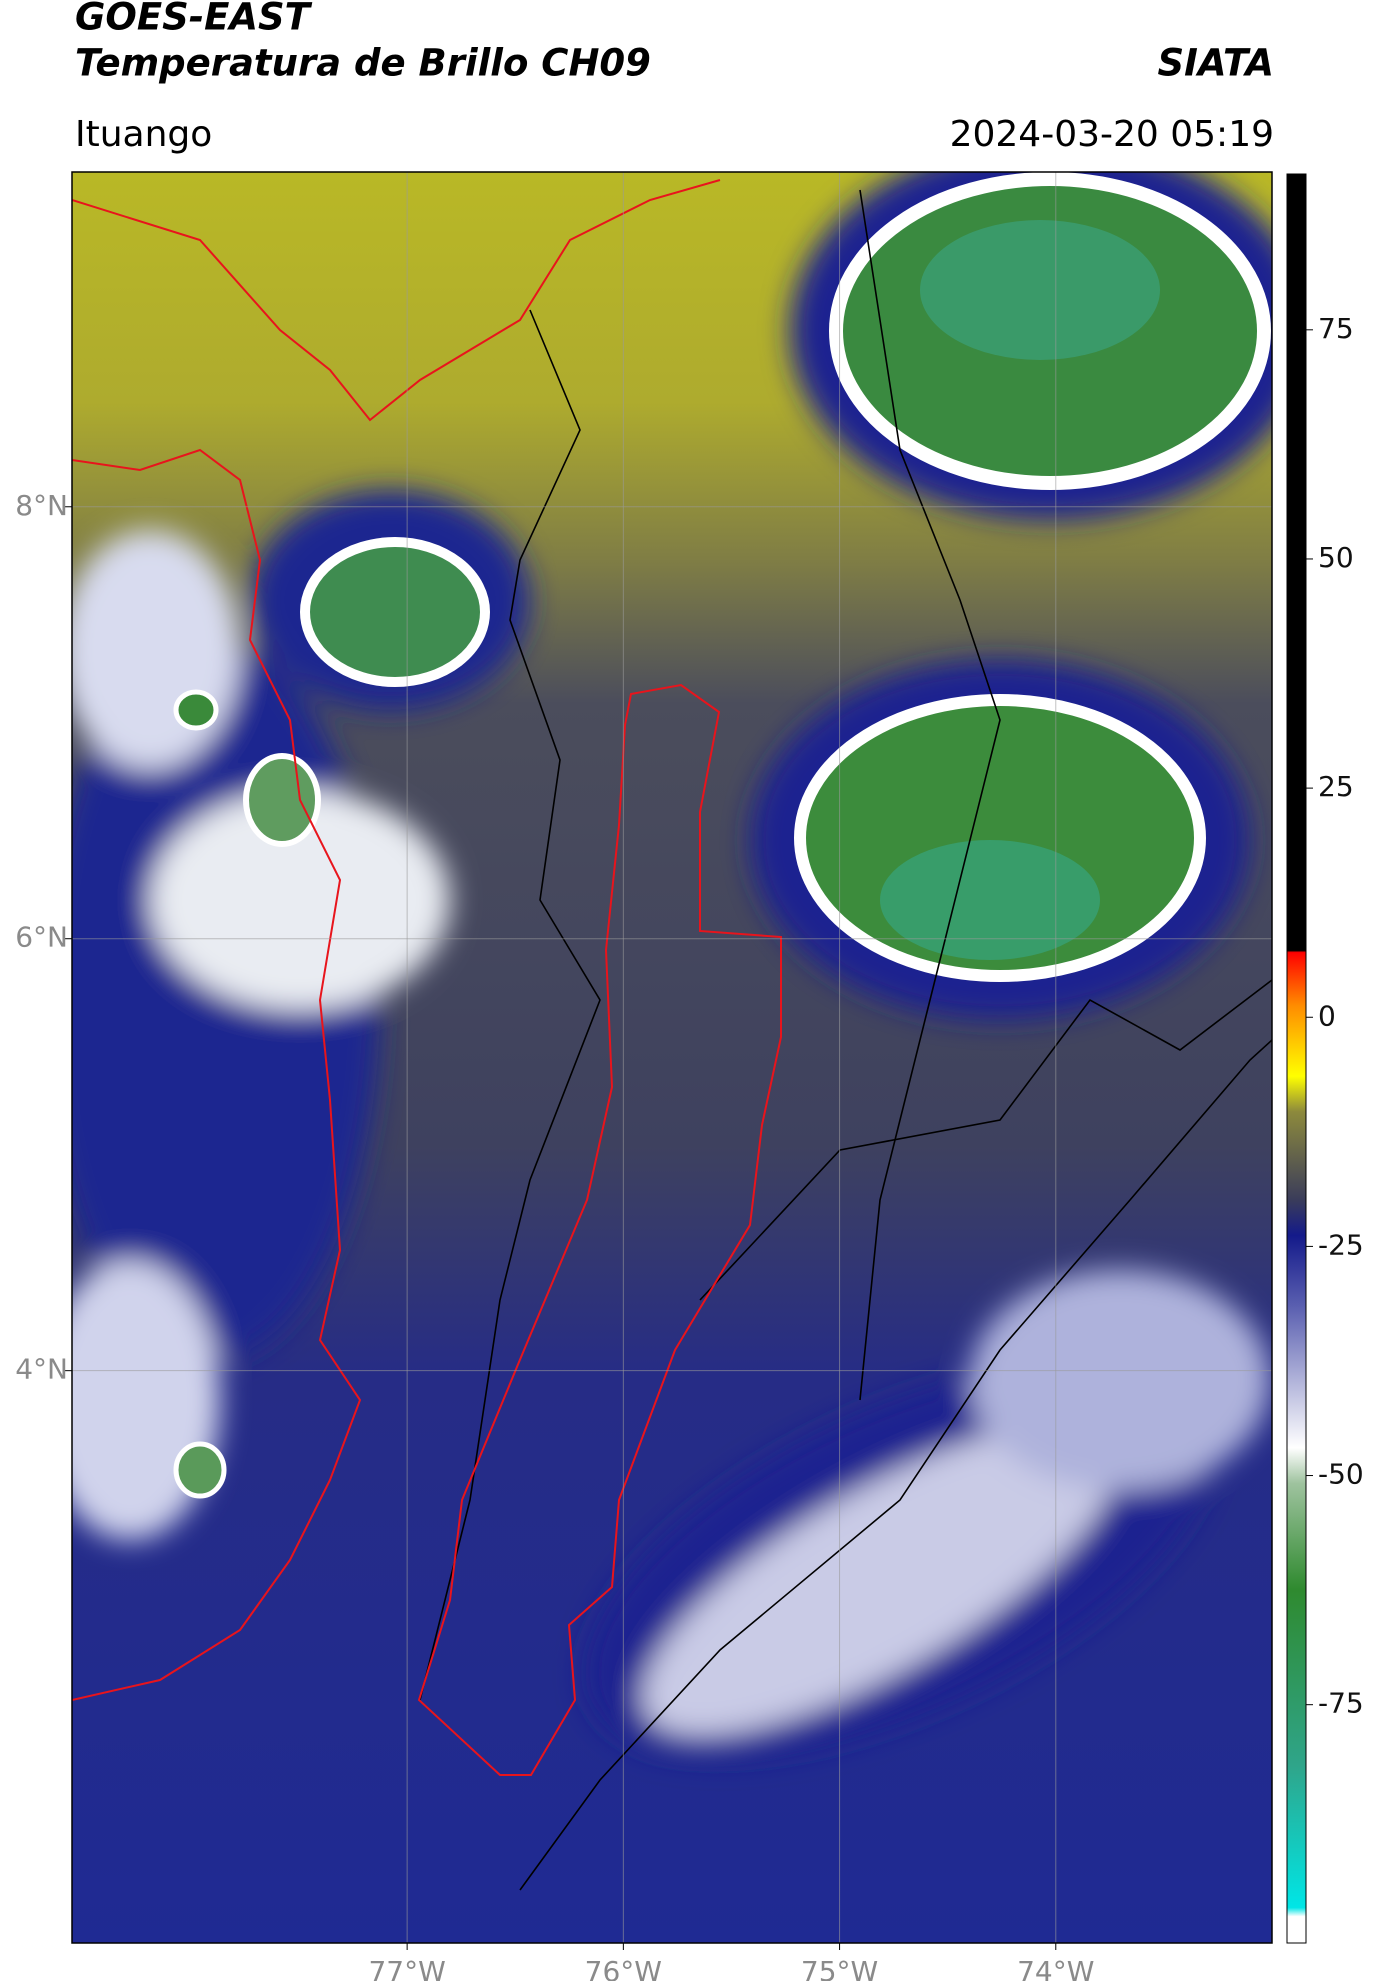  Describe the element at coordinates (1341, 1703) in the screenshot. I see `colorbar-tick-label: -75` at that location.